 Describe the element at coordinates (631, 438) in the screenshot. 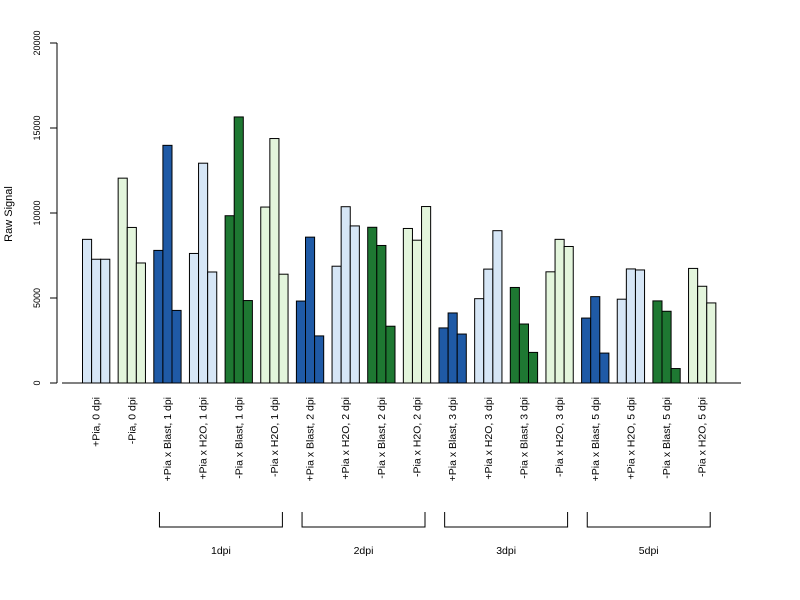

I see `x-tick-label: +Pia x H2O, 5 dpi` at that location.